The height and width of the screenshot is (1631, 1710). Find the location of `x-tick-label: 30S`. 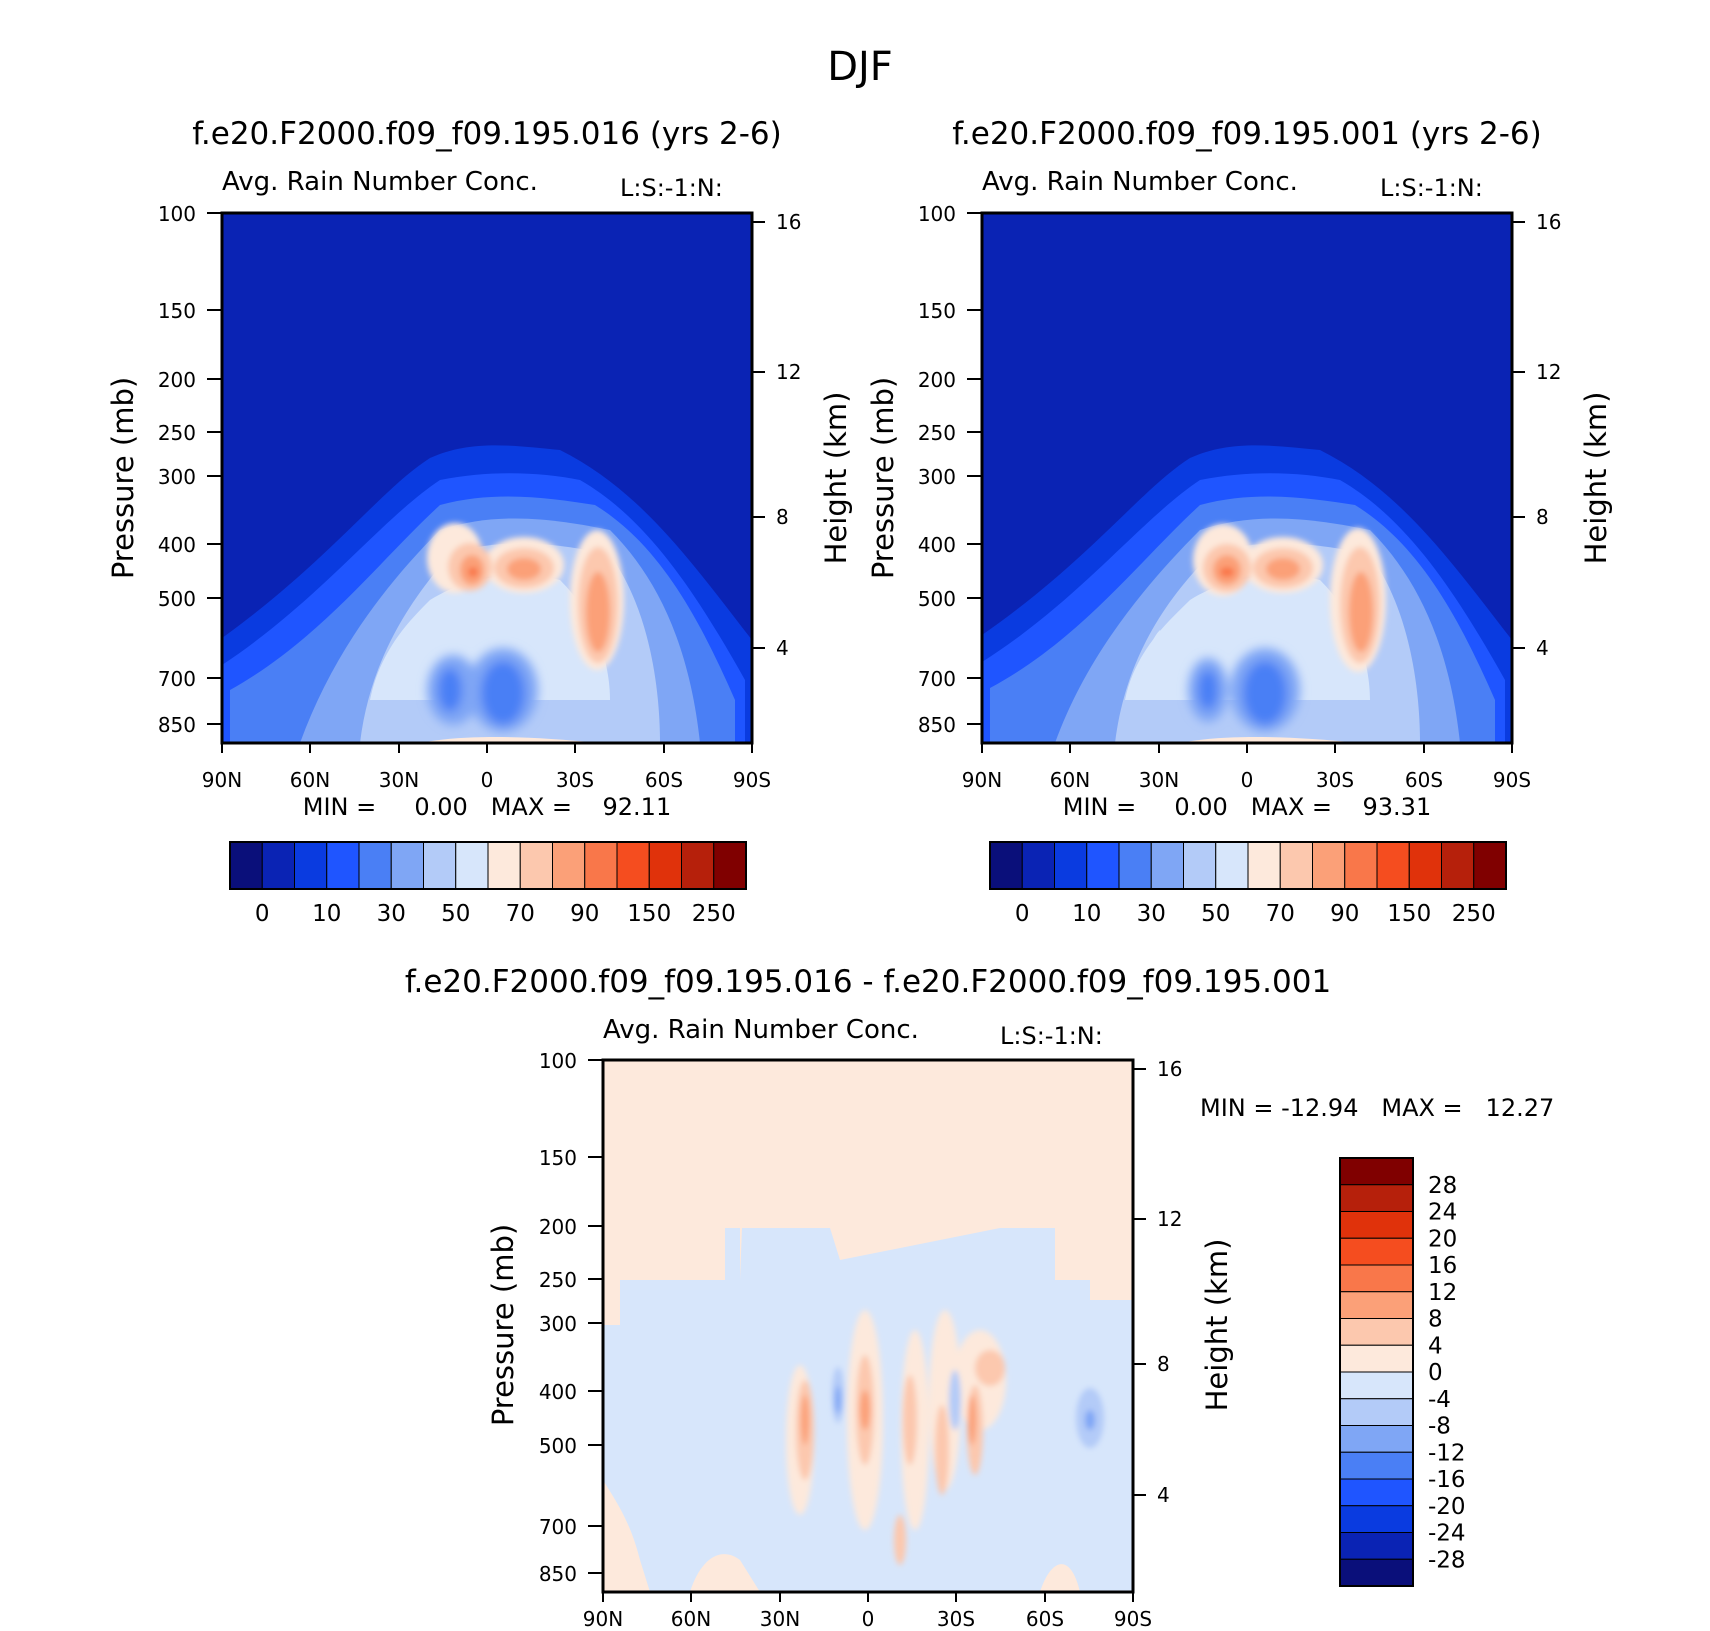

x-tick-label: 30S is located at coordinates (1335, 780).